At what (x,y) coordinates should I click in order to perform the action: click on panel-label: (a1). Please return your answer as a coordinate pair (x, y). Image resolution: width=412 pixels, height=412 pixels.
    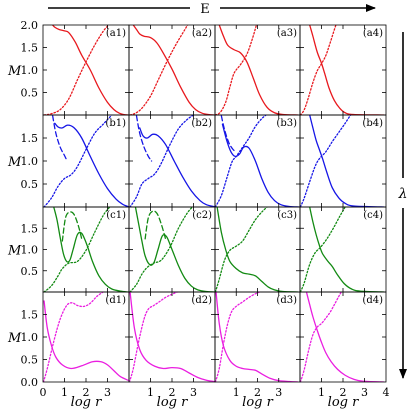
    Looking at the image, I should click on (116, 33).